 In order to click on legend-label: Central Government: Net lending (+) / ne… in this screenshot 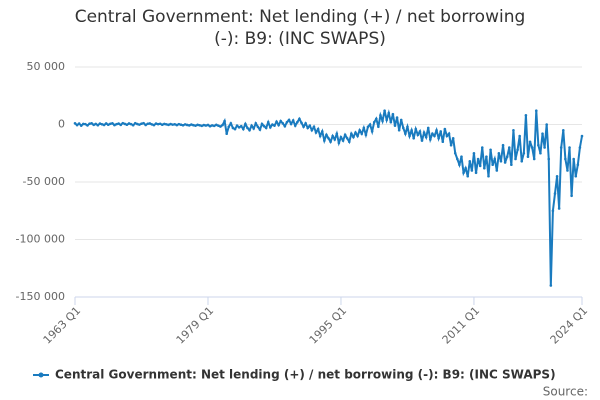, I will do `click(305, 375)`.